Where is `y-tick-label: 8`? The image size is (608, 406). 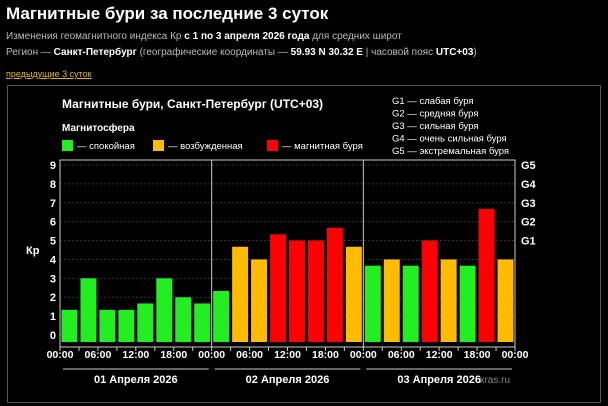
y-tick-label: 8 is located at coordinates (53, 185).